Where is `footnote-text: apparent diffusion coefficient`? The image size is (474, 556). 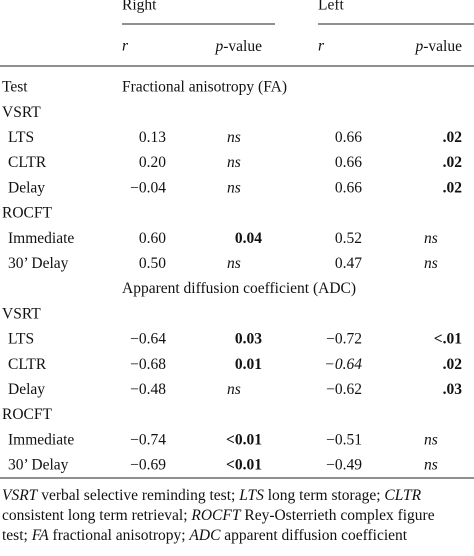 footnote-text: apparent diffusion coefficient is located at coordinates (313, 535).